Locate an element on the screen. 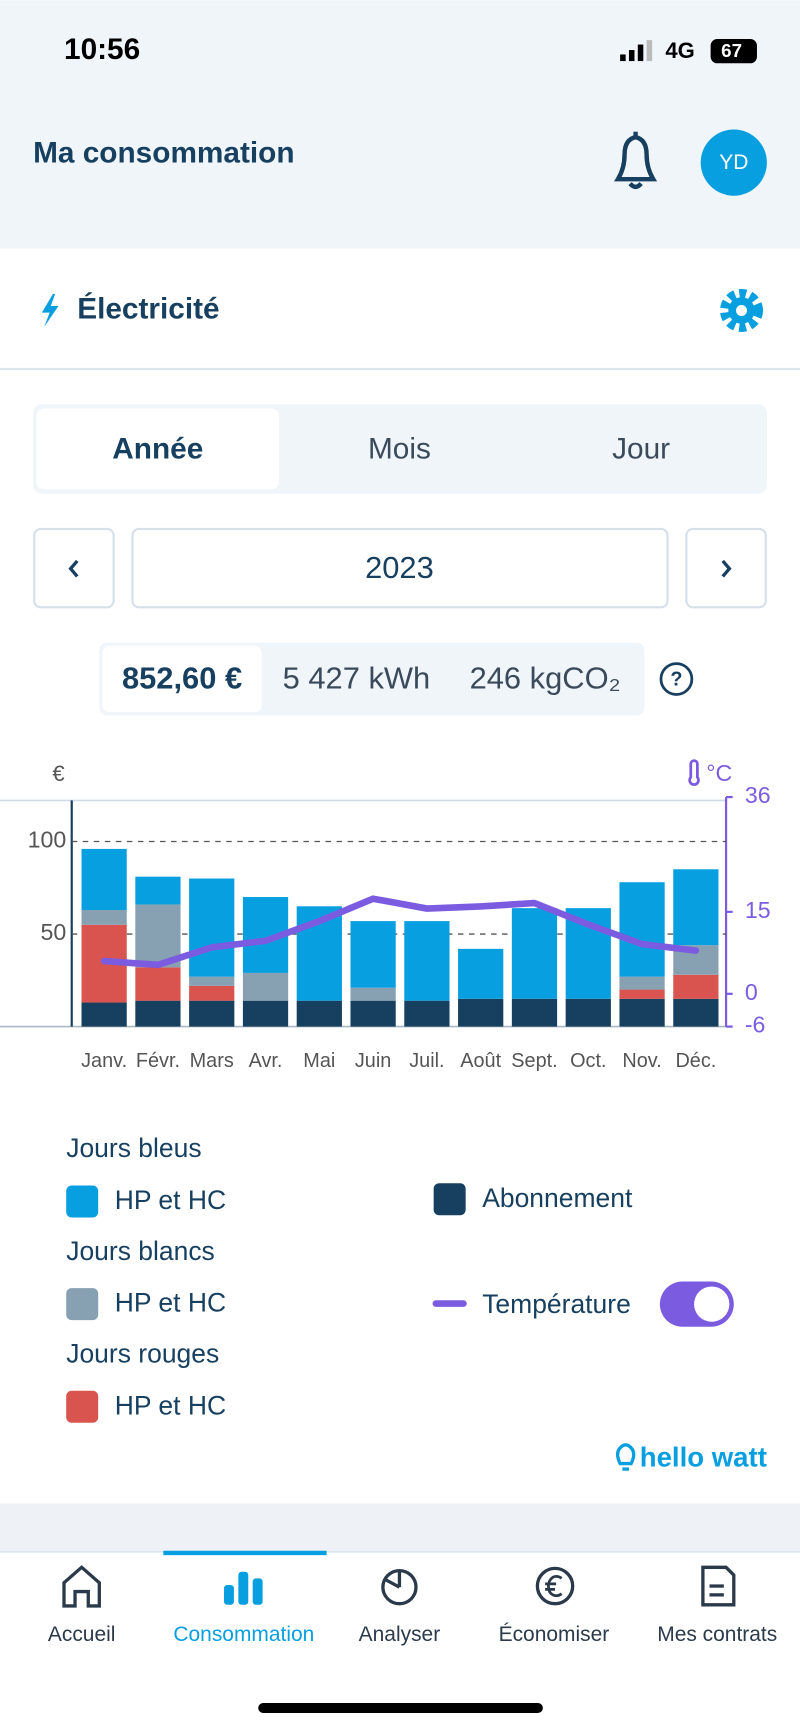 This screenshot has width=800, height=1731. battery is located at coordinates (733, 51).